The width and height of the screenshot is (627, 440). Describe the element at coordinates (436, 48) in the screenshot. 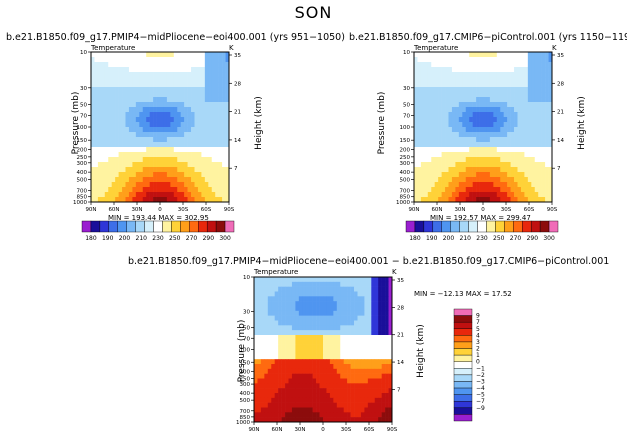

I see `panel-2-variable: Temperature` at that location.